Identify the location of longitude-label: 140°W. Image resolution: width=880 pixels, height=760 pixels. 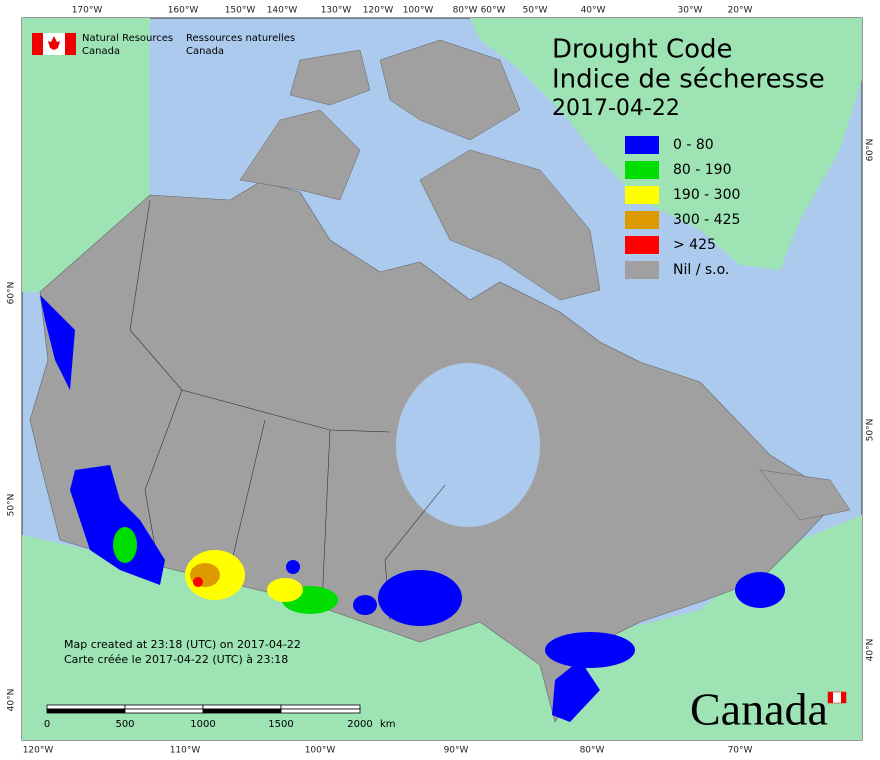
(282, 11).